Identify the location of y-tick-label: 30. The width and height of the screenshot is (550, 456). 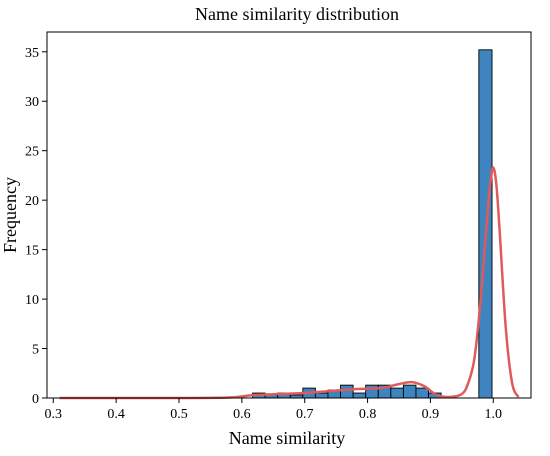
(32, 102).